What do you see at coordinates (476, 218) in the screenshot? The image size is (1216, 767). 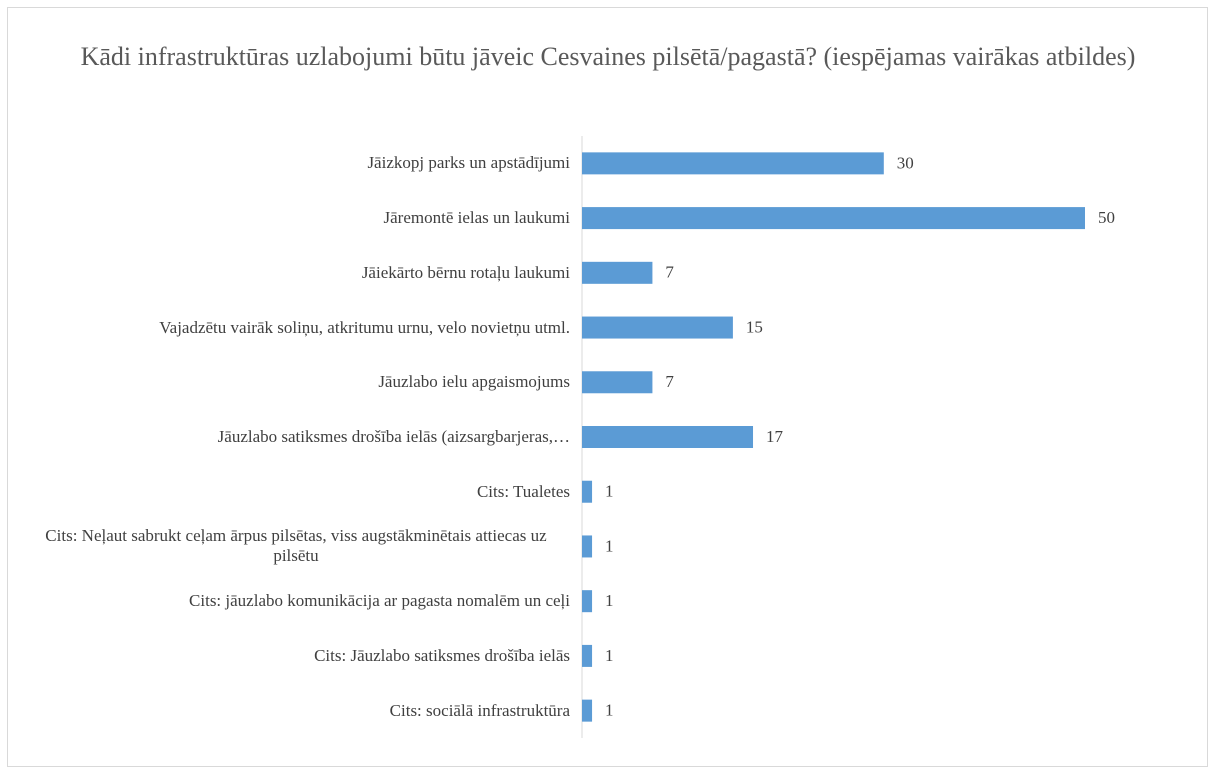 I see `category-label: Jāremontē ielas un laukumi` at bounding box center [476, 218].